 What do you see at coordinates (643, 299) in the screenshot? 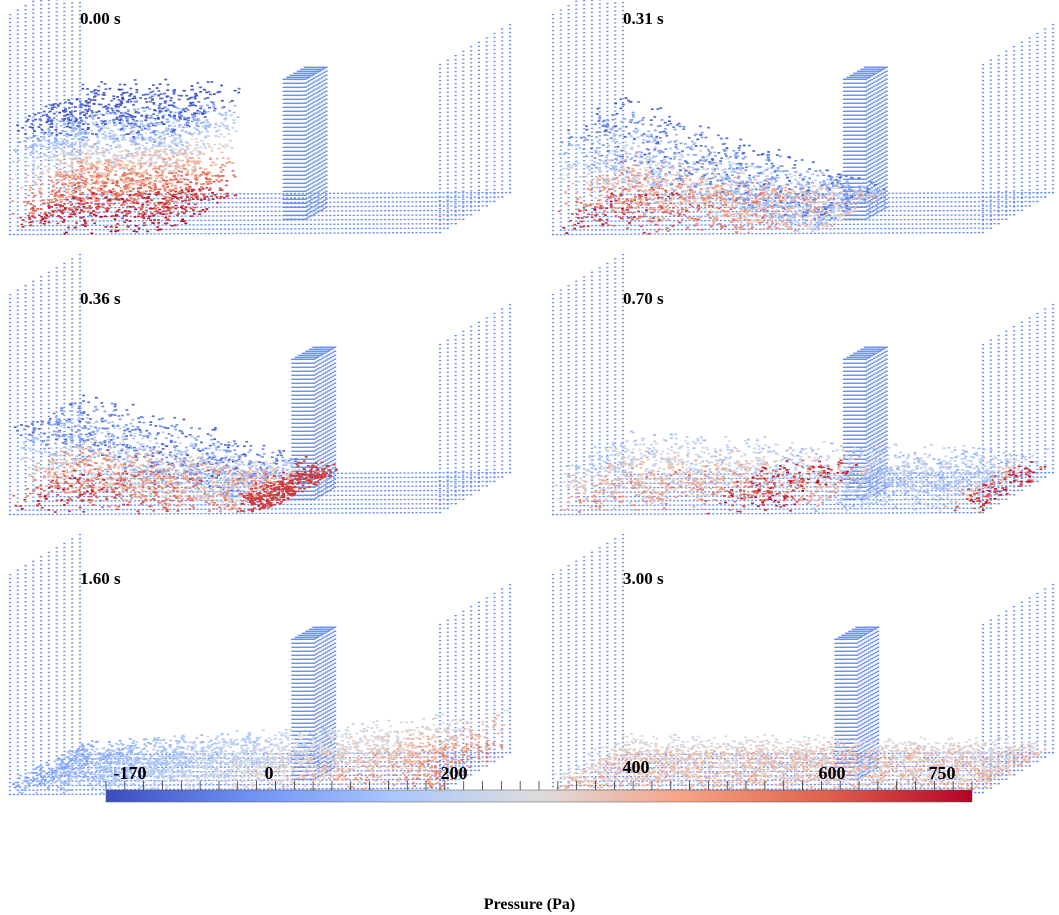
I see `time-label-t070: 0.70 s` at bounding box center [643, 299].